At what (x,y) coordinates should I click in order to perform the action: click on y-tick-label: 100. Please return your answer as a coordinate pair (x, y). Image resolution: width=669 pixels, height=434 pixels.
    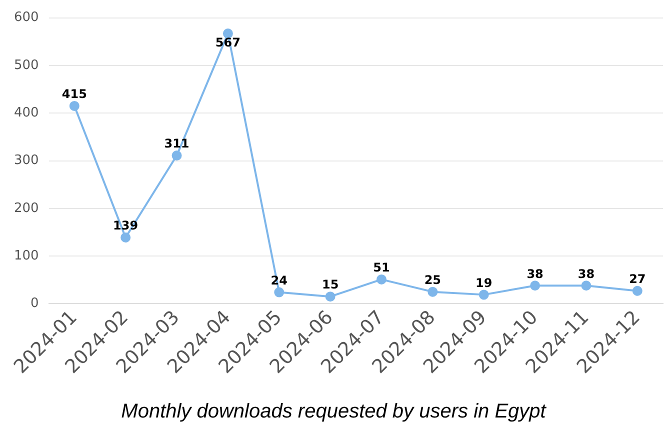
    Looking at the image, I should click on (26, 256).